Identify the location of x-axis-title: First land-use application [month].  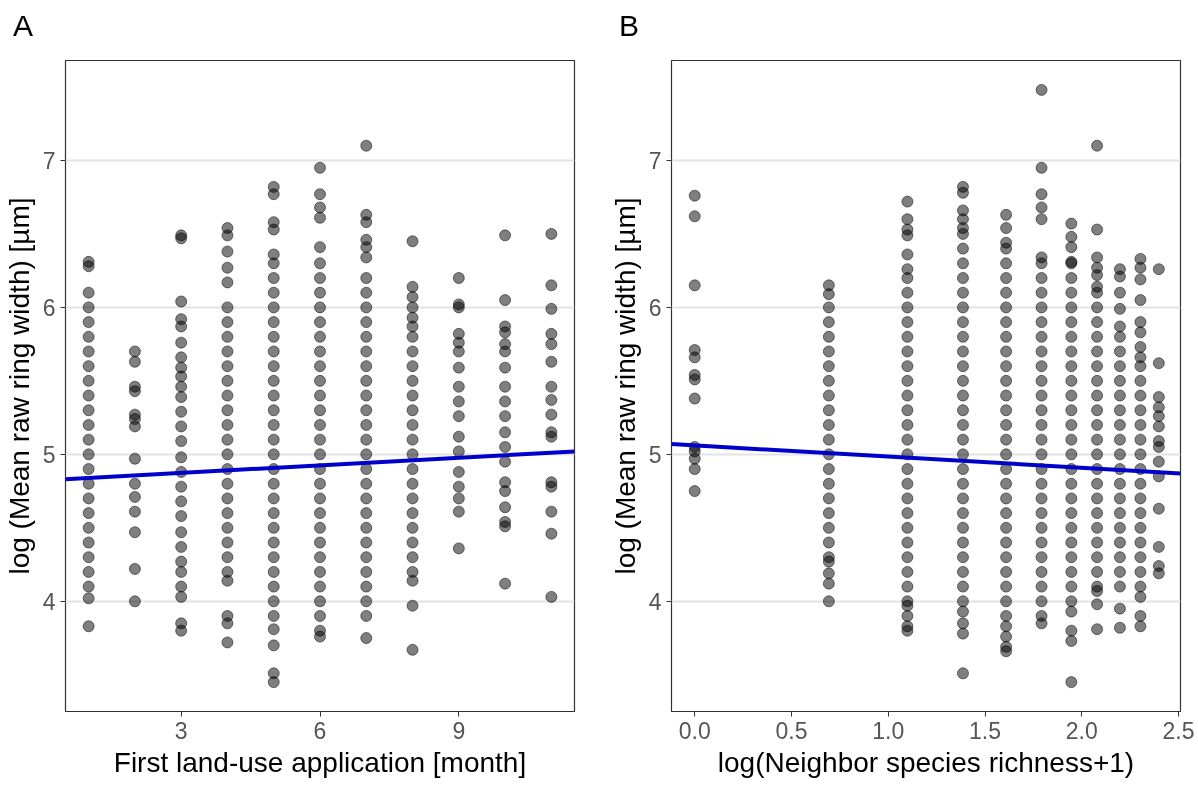
(320, 762).